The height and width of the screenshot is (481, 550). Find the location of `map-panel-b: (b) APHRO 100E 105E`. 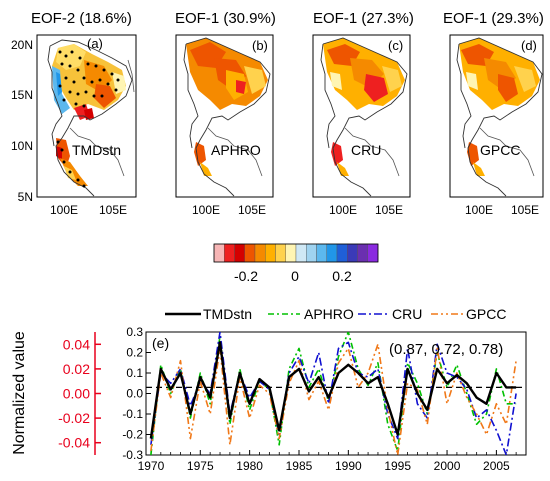

map-panel-b: (b) APHRO 100E 105E is located at coordinates (224, 125).